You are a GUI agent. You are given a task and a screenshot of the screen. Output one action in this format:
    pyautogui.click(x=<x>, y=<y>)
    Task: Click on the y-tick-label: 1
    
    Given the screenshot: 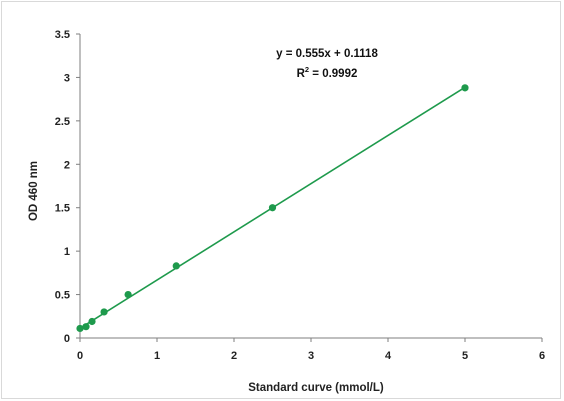 What is the action you would take?
    pyautogui.click(x=67, y=252)
    